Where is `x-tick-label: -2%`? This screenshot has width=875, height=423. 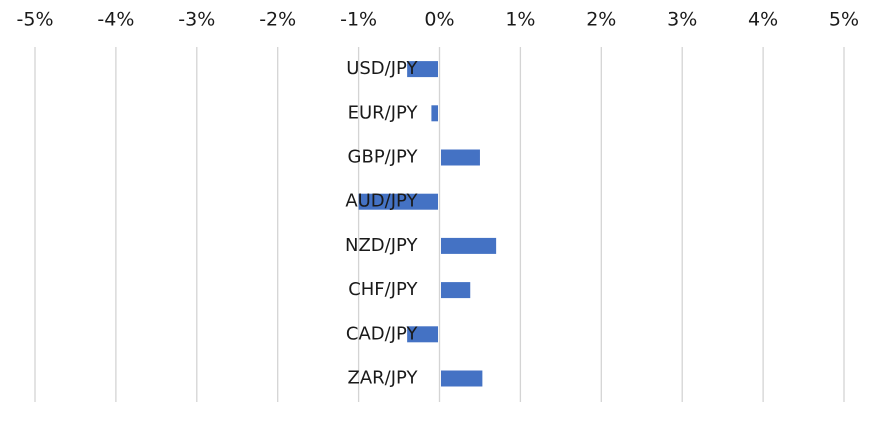 x-tick-label: -2% is located at coordinates (277, 20).